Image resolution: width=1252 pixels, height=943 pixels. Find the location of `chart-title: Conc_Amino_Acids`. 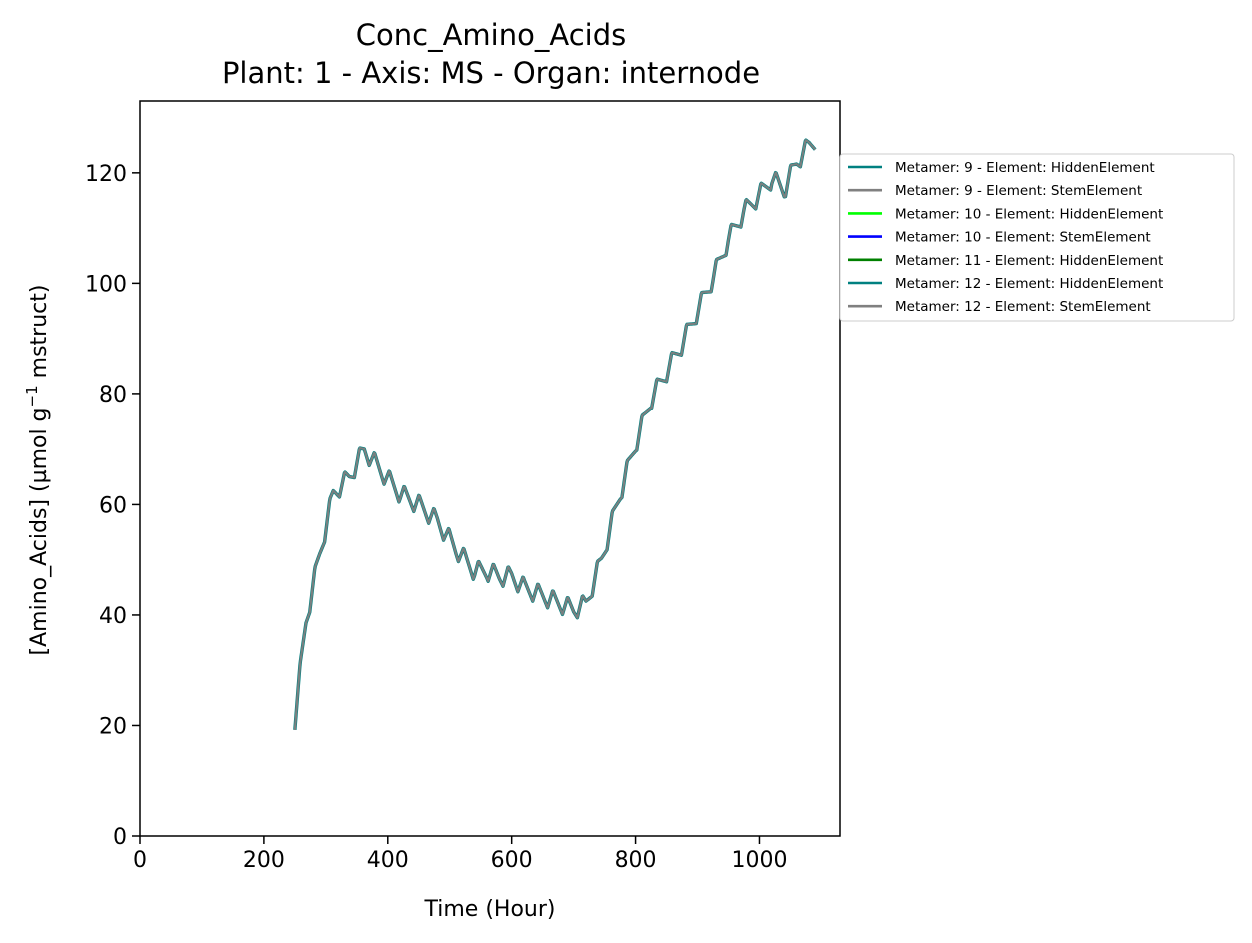

chart-title: Conc_Amino_Acids is located at coordinates (491, 35).